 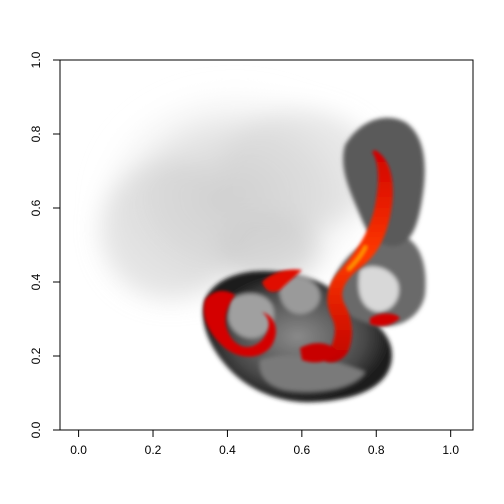 What do you see at coordinates (264, 443) in the screenshot?
I see `x-axis: 0.0 0.2 0.4 0.6 0.8 1.0` at bounding box center [264, 443].